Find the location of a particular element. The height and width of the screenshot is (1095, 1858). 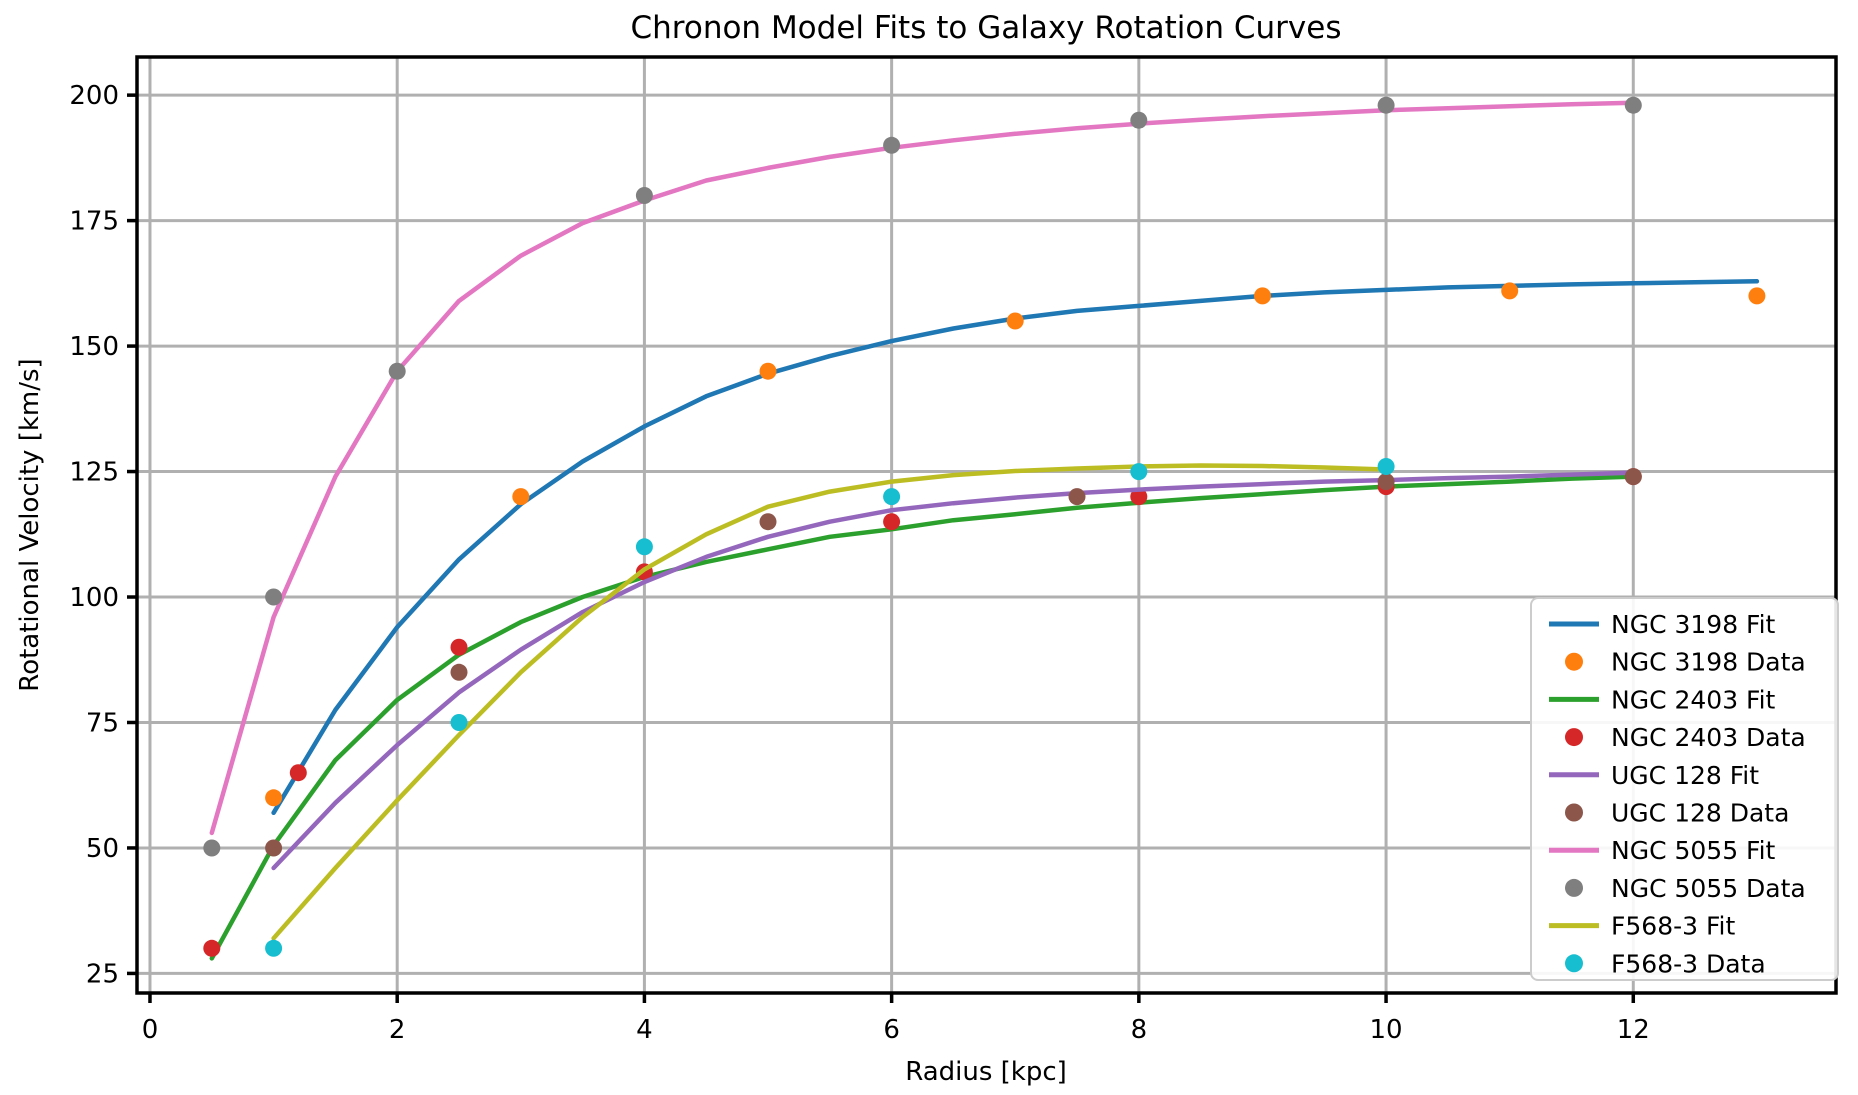

x-tick-label-6: 6 is located at coordinates (891, 1030).